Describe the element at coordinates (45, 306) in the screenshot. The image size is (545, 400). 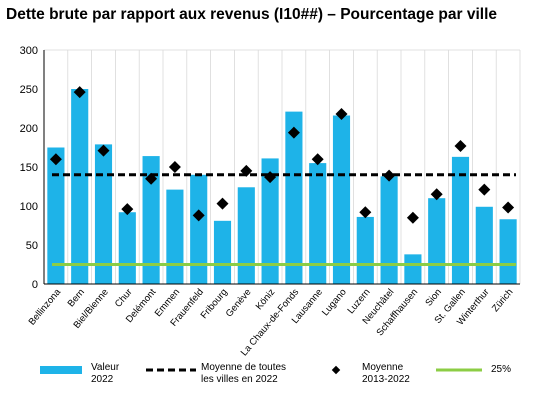
I see `x-tick-label: Bellinzona` at that location.